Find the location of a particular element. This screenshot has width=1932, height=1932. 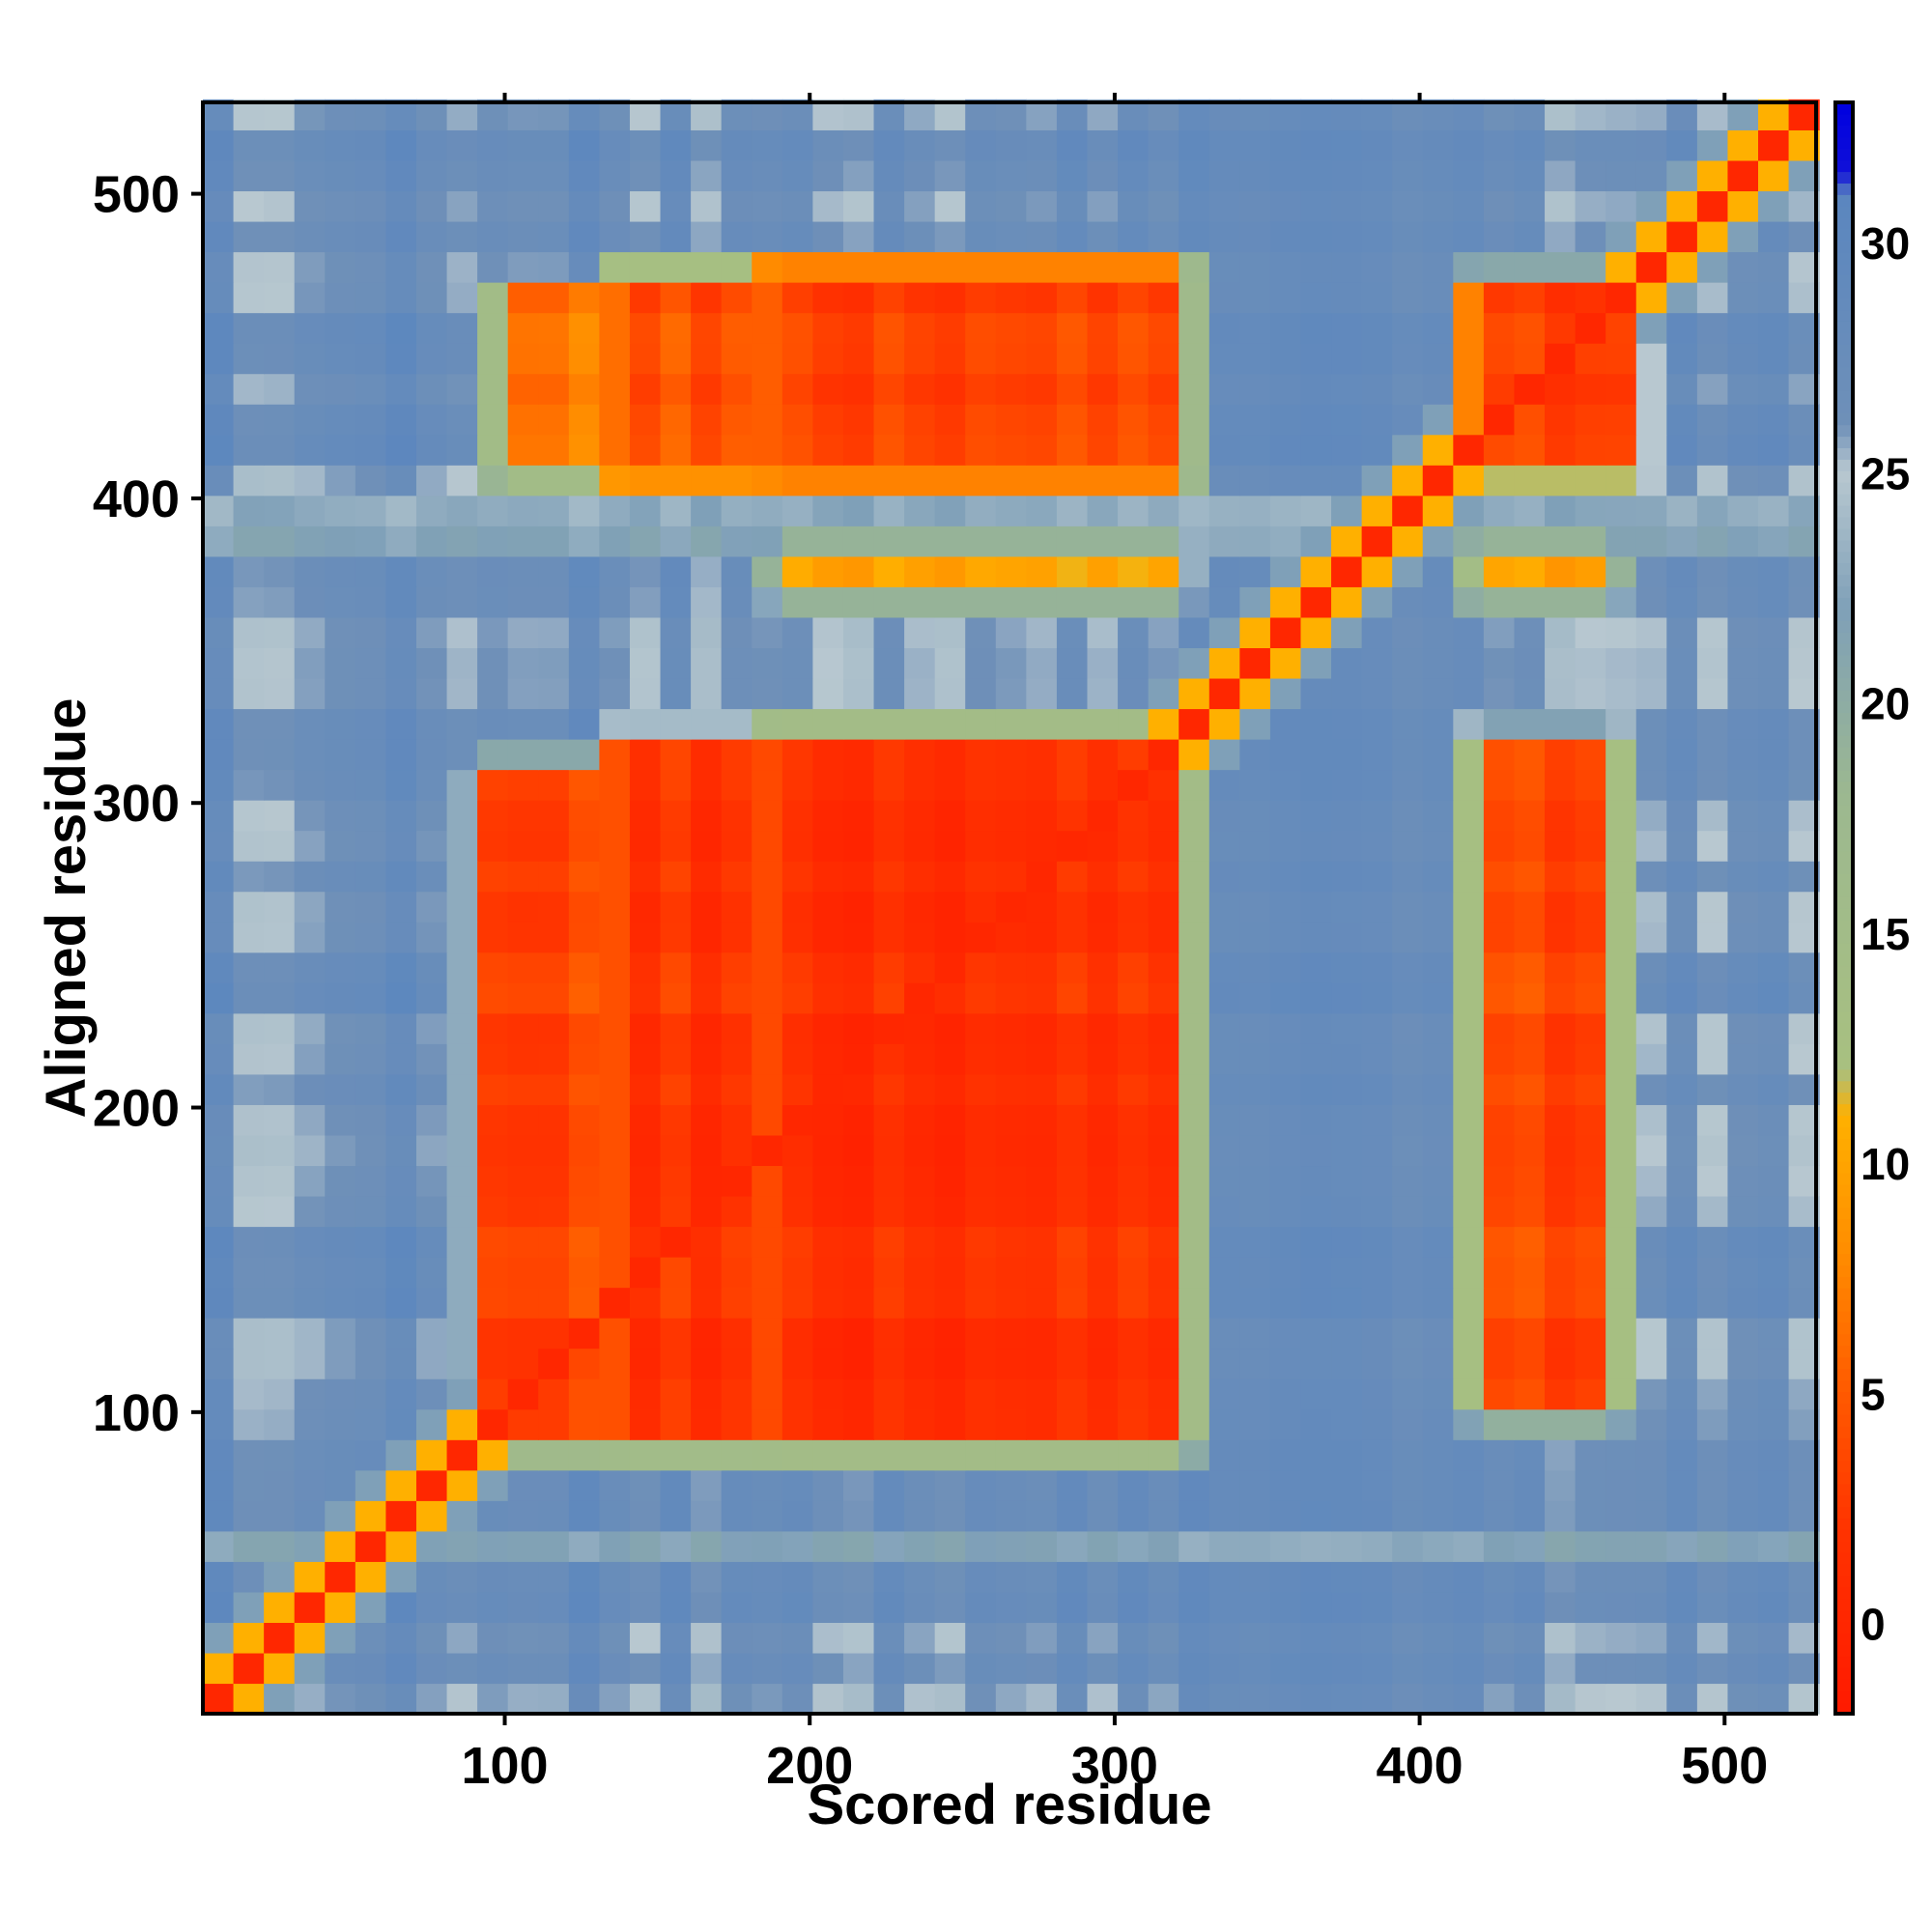

x-tick-label: 300 is located at coordinates (1114, 1766).